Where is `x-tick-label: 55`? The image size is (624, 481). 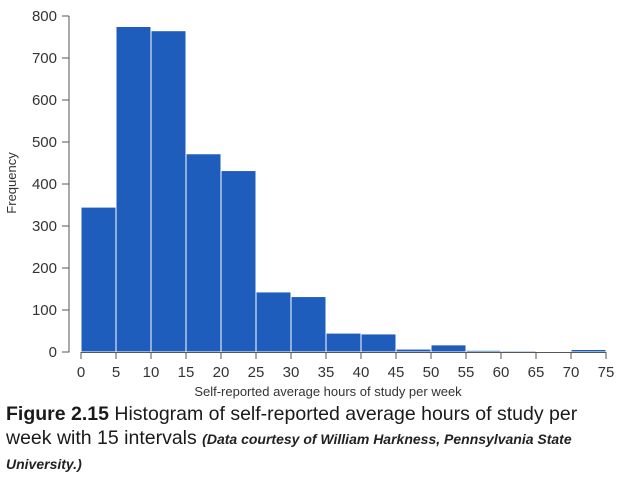 x-tick-label: 55 is located at coordinates (466, 372).